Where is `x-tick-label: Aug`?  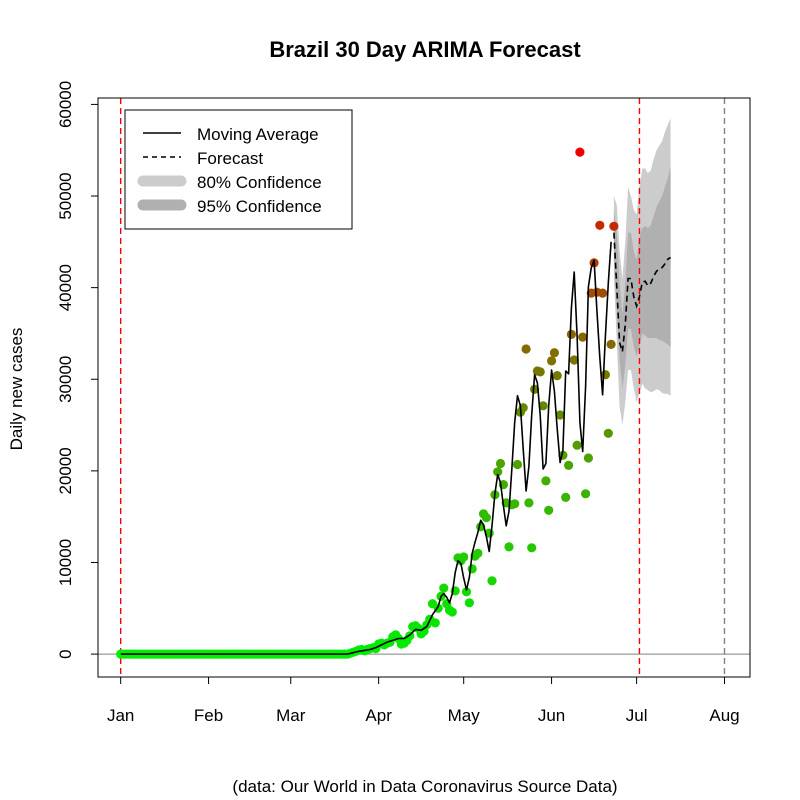 x-tick-label: Aug is located at coordinates (724, 715).